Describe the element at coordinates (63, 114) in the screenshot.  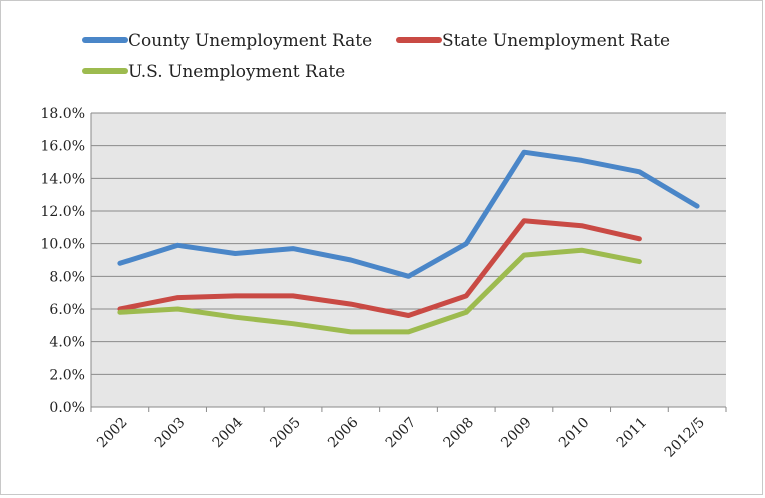
I see `y-tick-label: 18.0%` at that location.